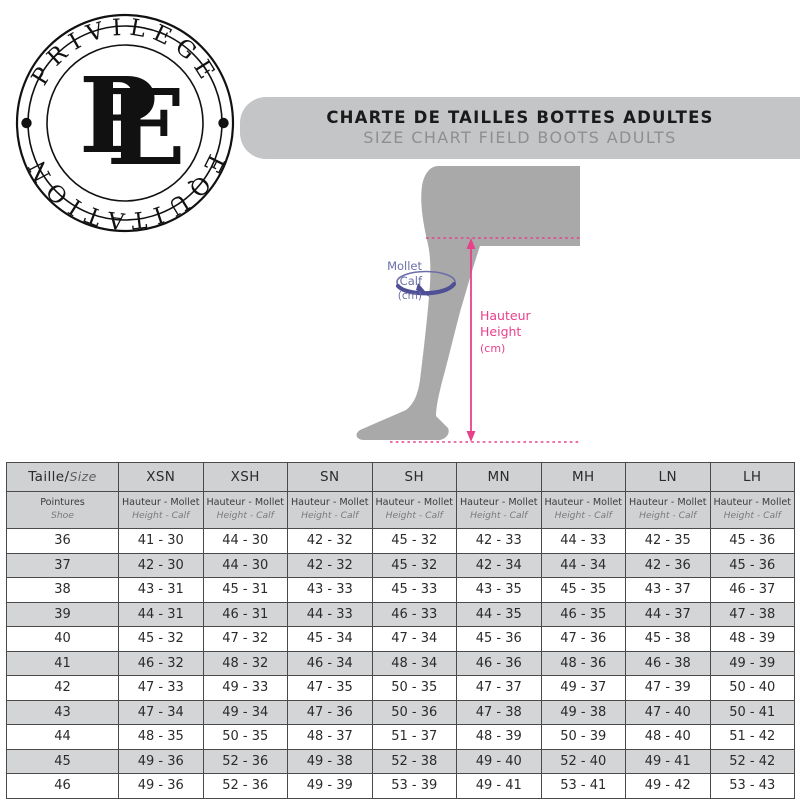  I want to click on cell-lh-40: 48 - 39, so click(752, 639).